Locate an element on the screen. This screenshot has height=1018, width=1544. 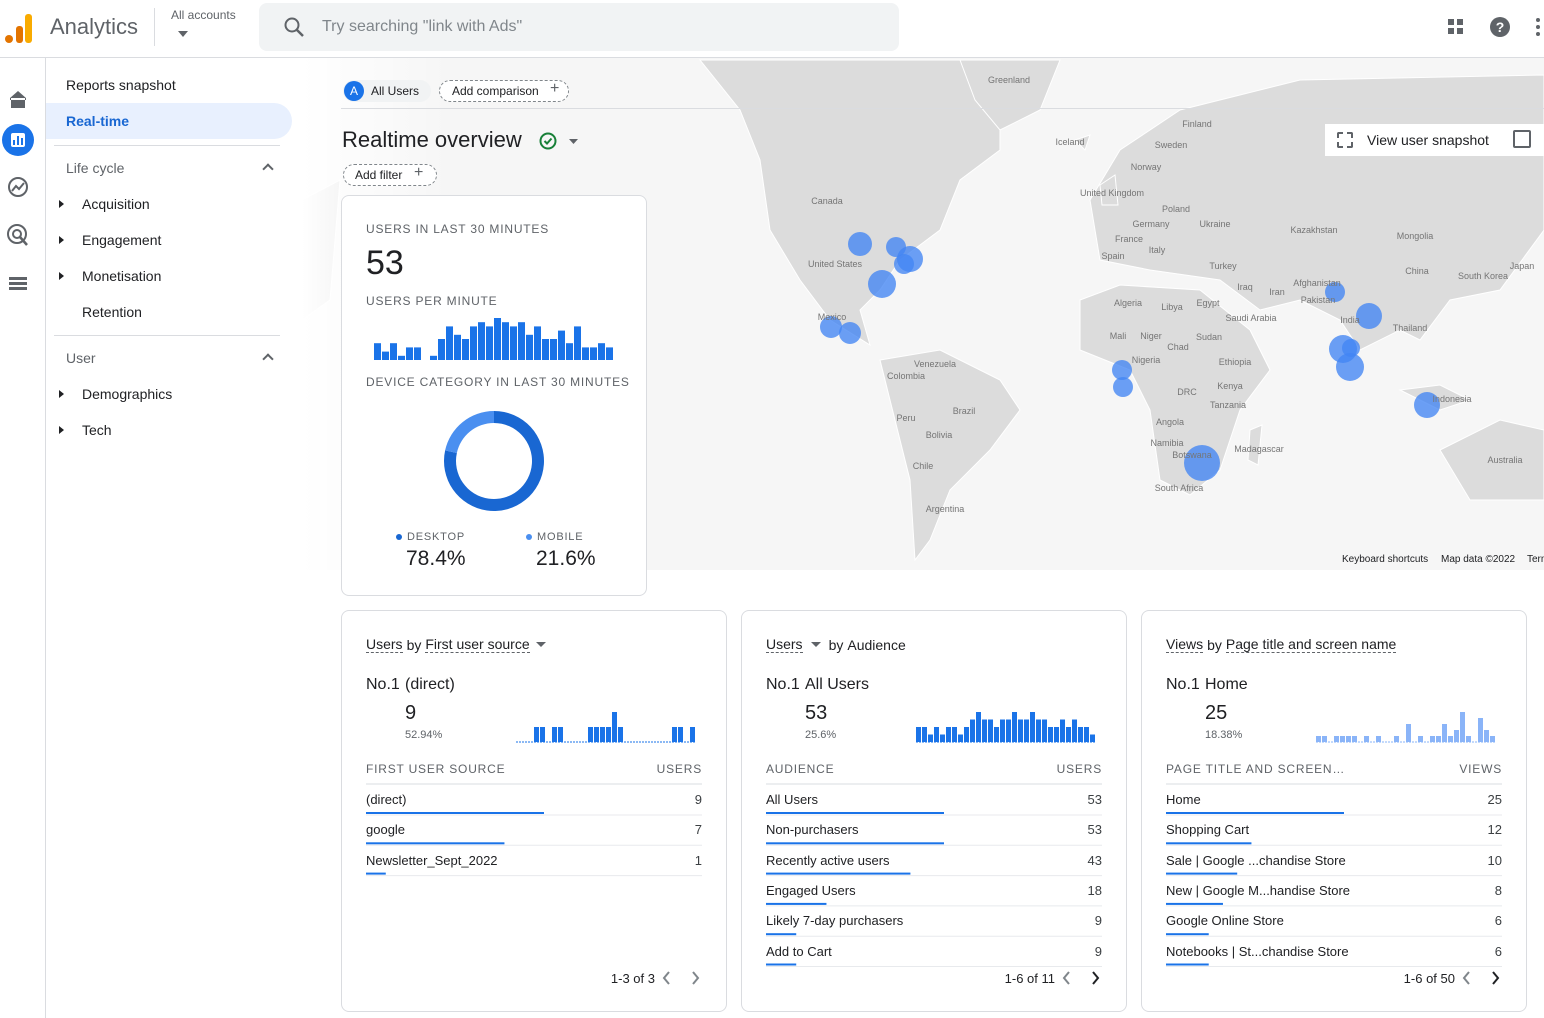
more-icon is located at coordinates (1538, 27).